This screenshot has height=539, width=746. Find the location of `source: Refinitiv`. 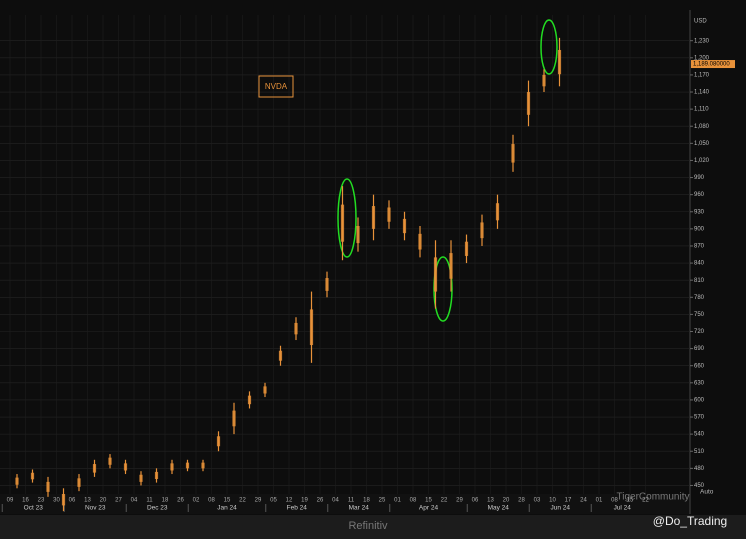

source: Refinitiv is located at coordinates (368, 526).